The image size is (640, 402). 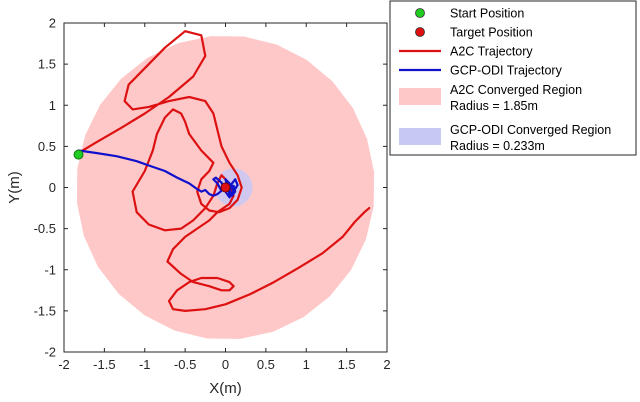 What do you see at coordinates (185, 364) in the screenshot?
I see `x-tick-label: -0.5` at bounding box center [185, 364].